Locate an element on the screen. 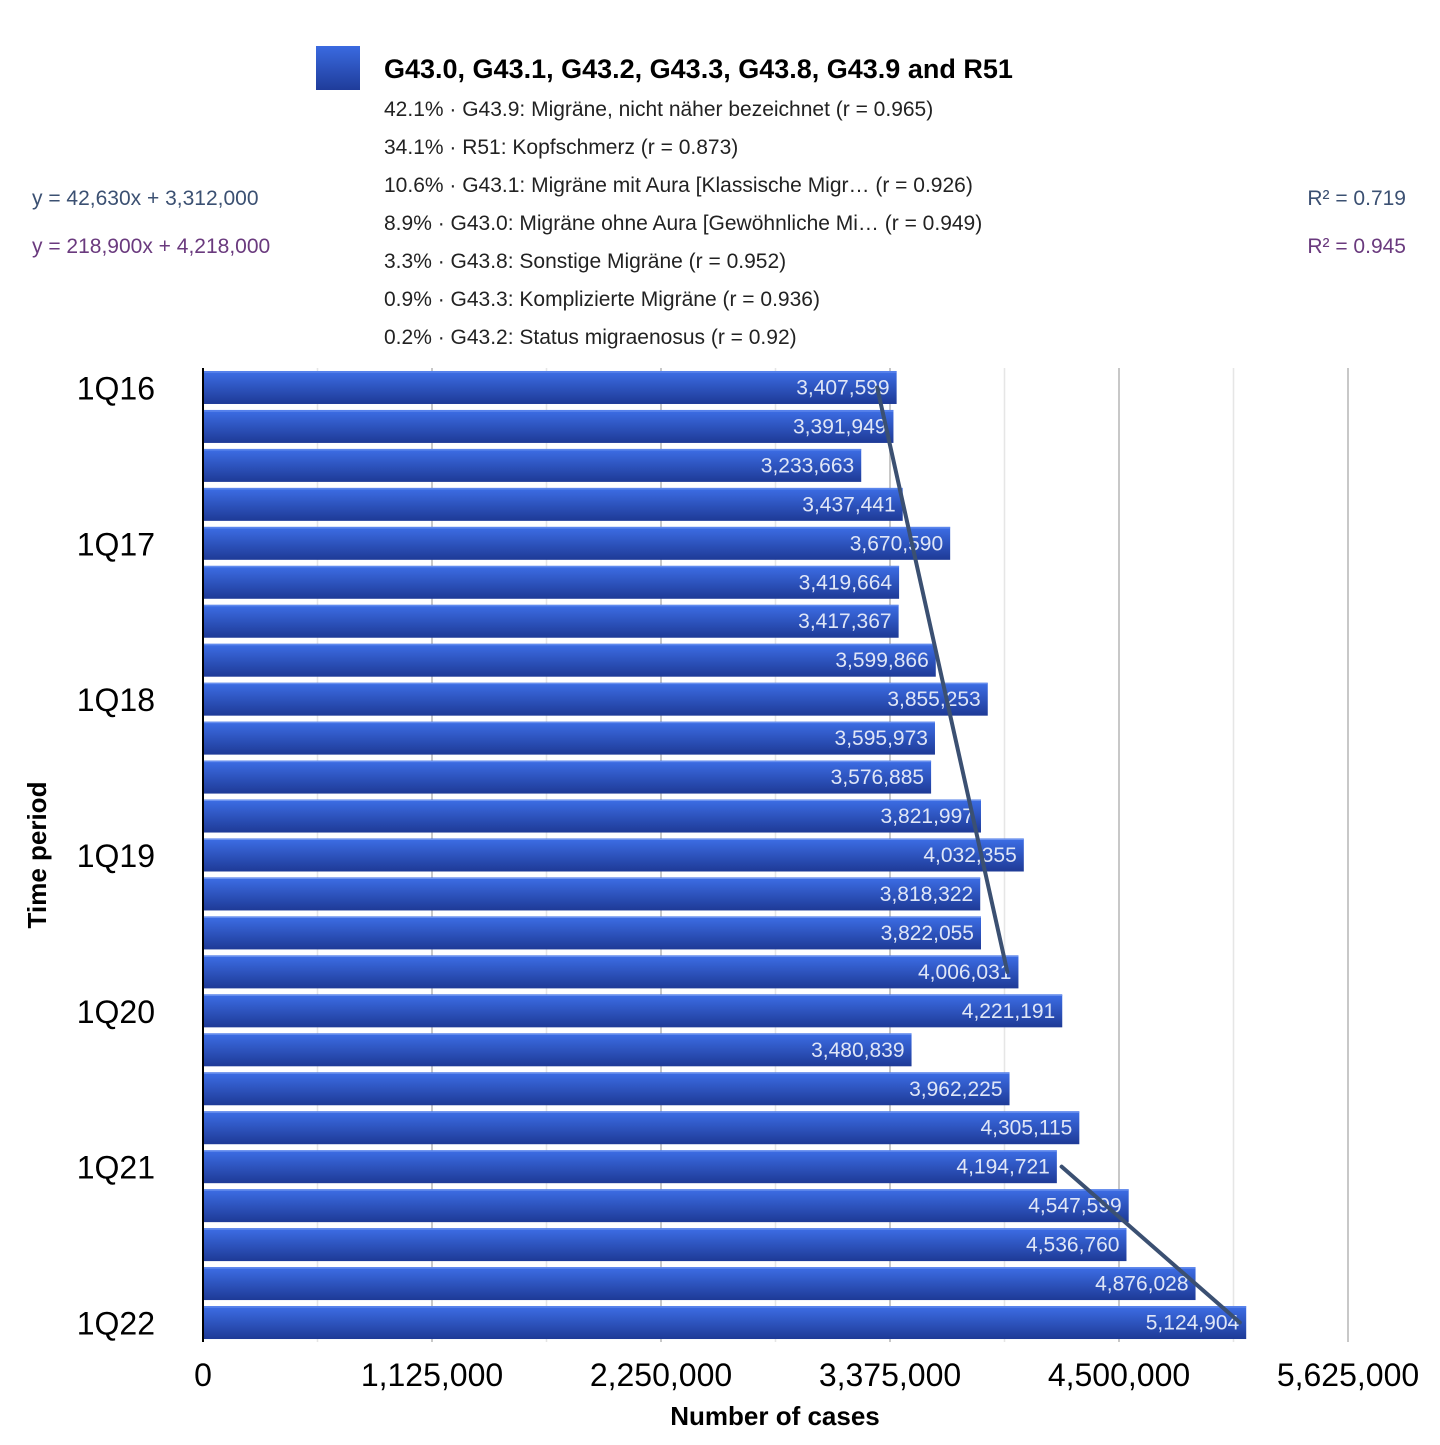 The width and height of the screenshot is (1440, 1445). legend-item: 34.1% · R51: Kopfschmerz (r = 0.873) is located at coordinates (561, 147).